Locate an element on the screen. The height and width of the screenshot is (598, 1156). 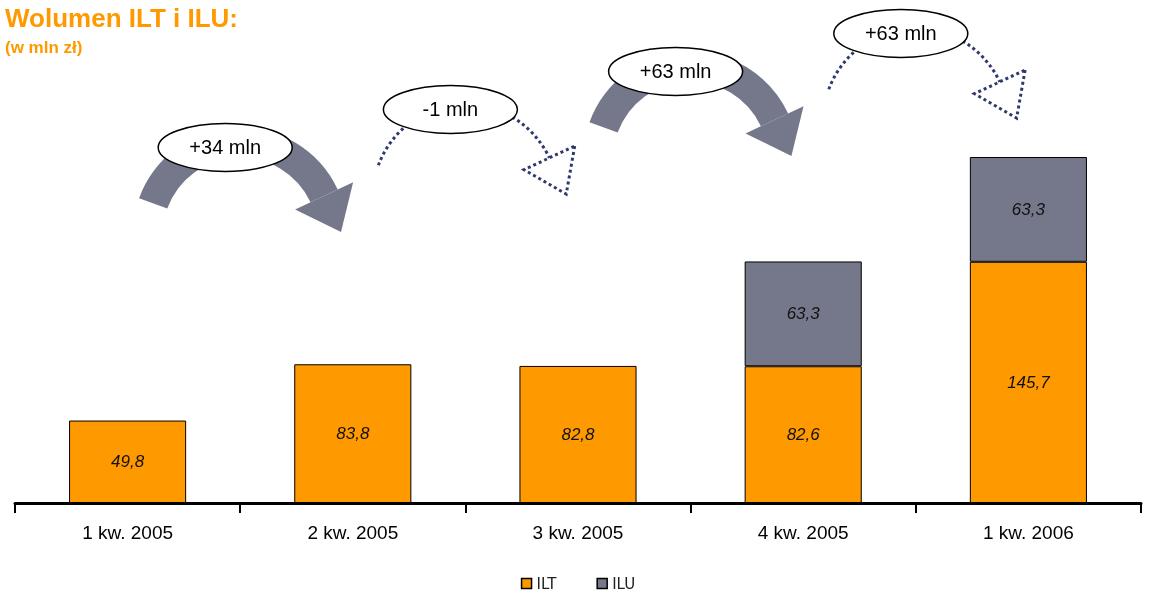
data-label: 83,8 is located at coordinates (353, 434).